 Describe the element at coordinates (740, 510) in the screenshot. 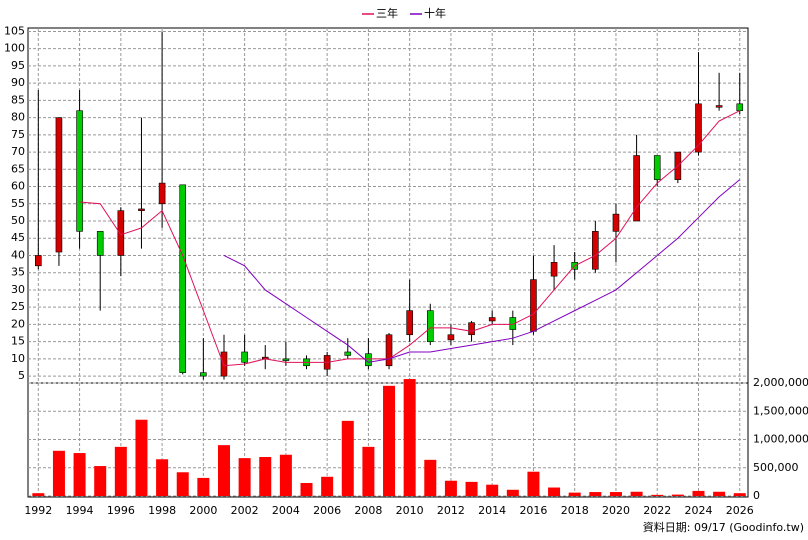

I see `x-tick-label: 2026` at that location.